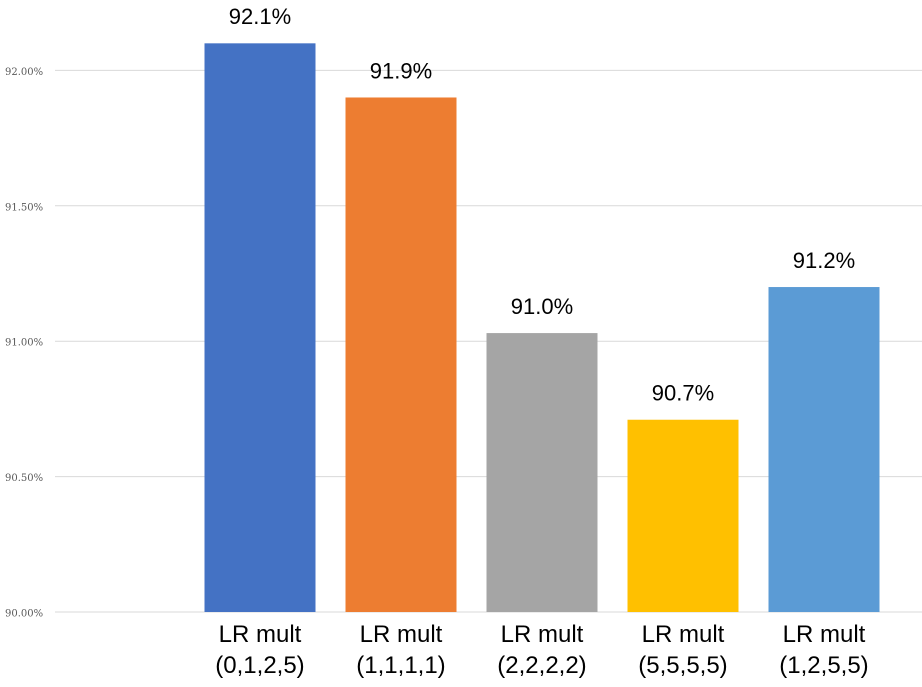 This screenshot has width=922, height=687. What do you see at coordinates (260, 16) in the screenshot?
I see `value-label: 92.1%` at bounding box center [260, 16].